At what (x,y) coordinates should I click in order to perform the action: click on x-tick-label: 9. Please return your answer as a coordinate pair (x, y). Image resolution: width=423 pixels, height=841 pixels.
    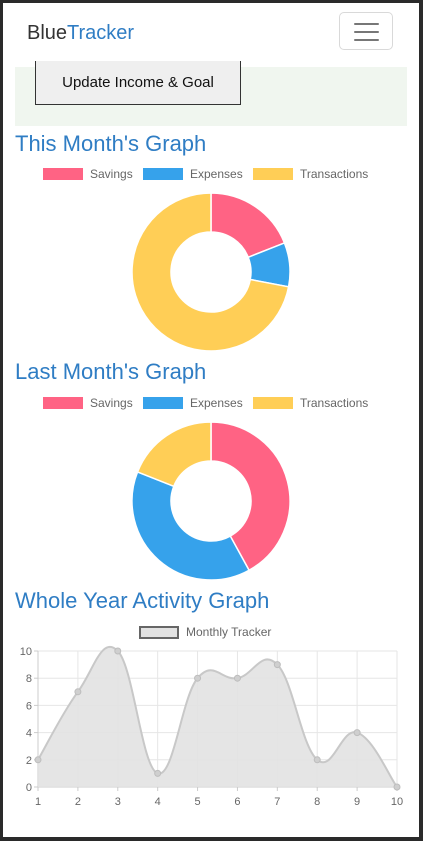
    Looking at the image, I should click on (357, 802).